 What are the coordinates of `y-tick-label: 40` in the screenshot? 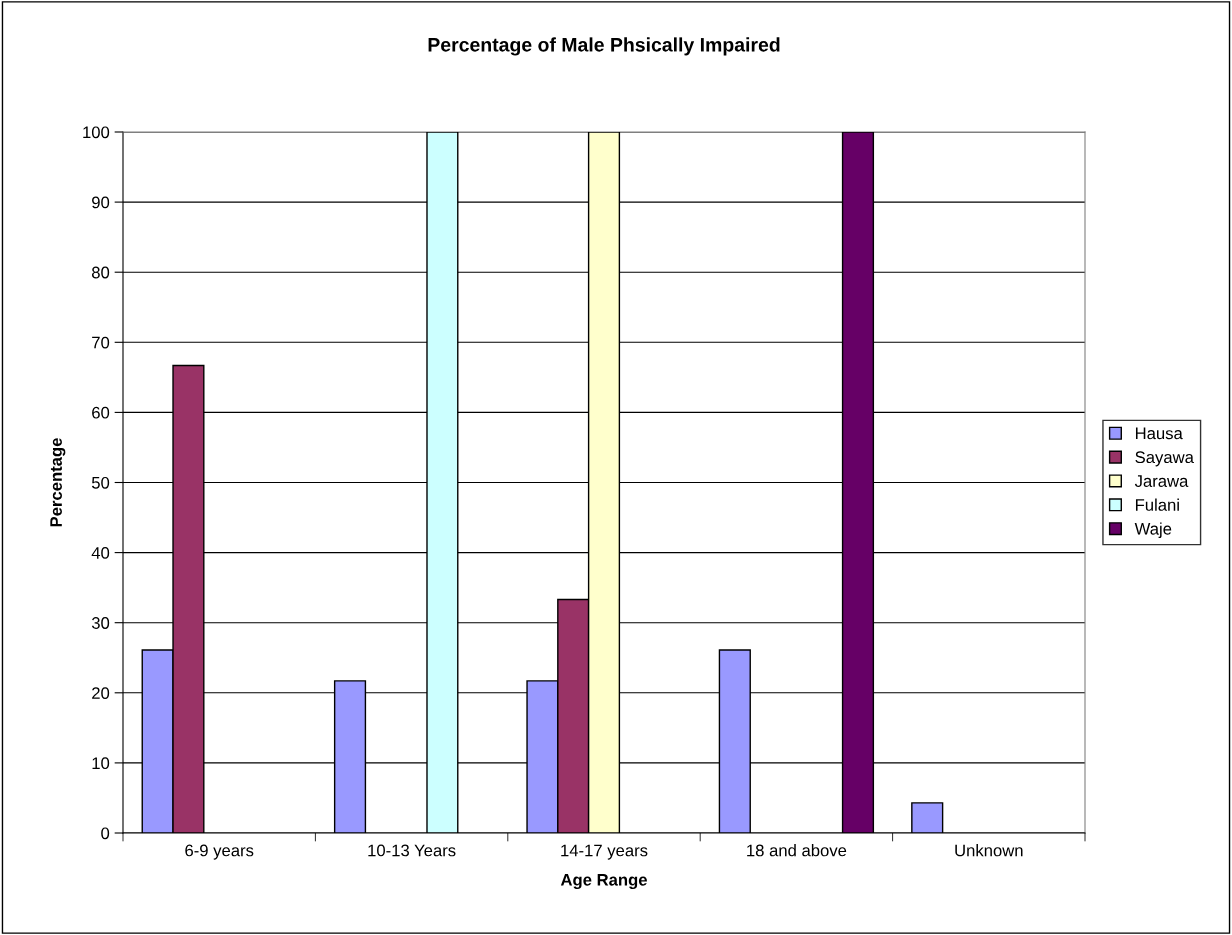 It's located at (100, 553).